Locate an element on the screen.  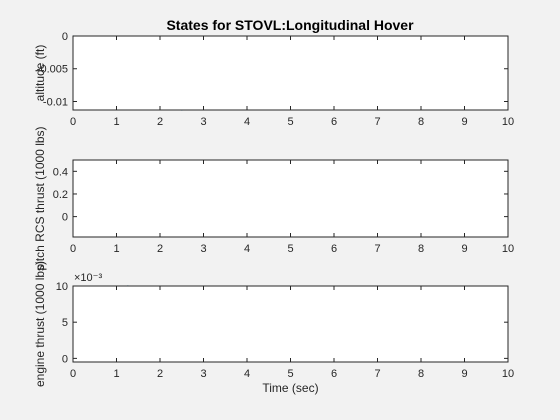
y-tick-label: -0.005 is located at coordinates (52, 70).